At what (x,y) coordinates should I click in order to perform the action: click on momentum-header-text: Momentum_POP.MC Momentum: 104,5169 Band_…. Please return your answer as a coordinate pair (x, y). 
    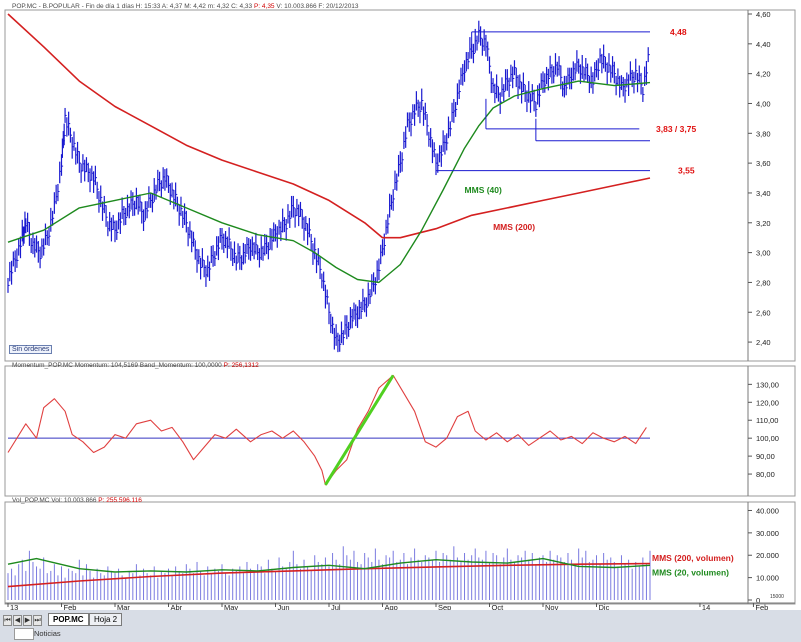
    Looking at the image, I should click on (117, 365).